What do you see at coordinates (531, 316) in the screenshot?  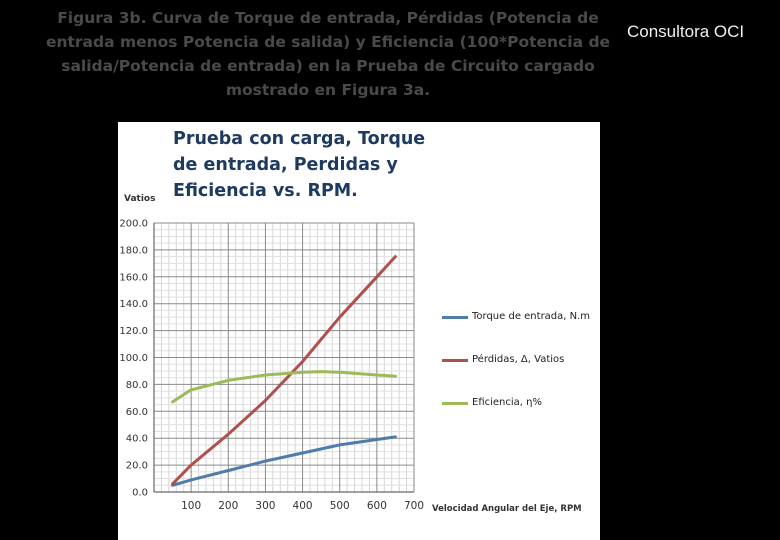 I see `legend-label-torque: Torque de entrada, N.m` at bounding box center [531, 316].